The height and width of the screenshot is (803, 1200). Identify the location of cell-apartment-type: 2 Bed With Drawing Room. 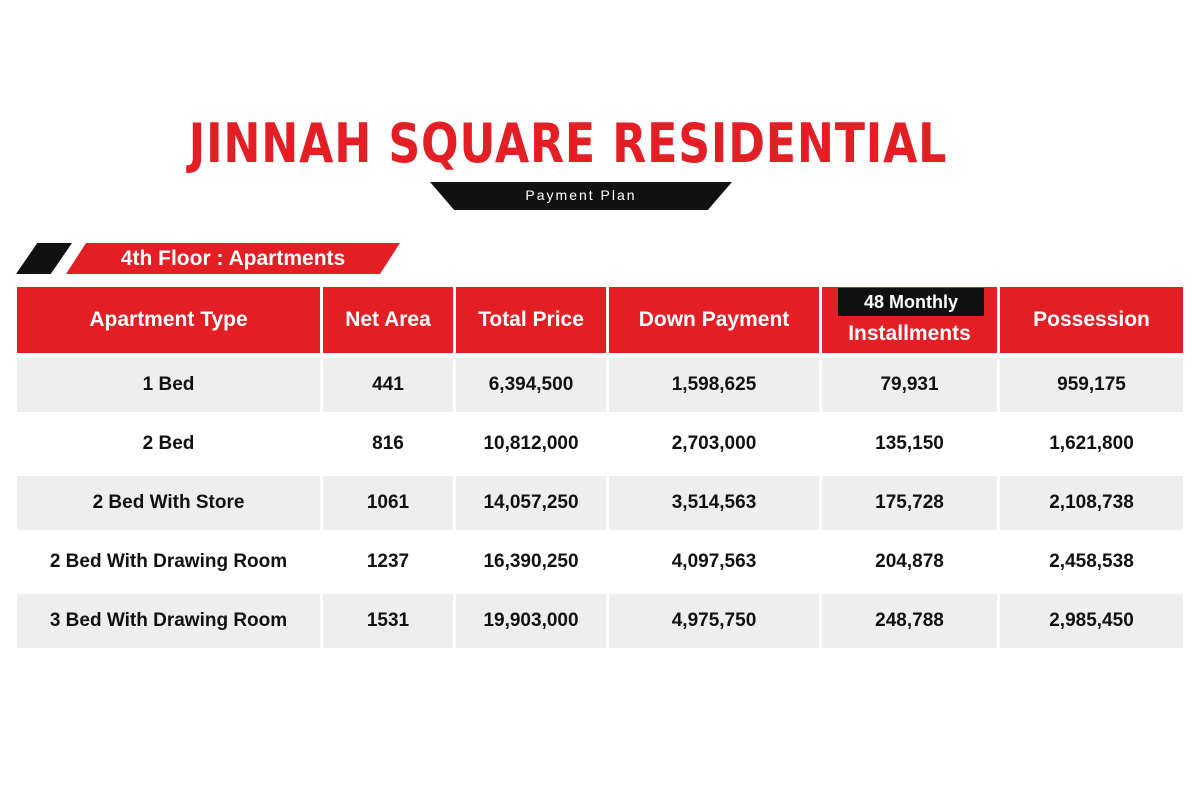
(168, 562).